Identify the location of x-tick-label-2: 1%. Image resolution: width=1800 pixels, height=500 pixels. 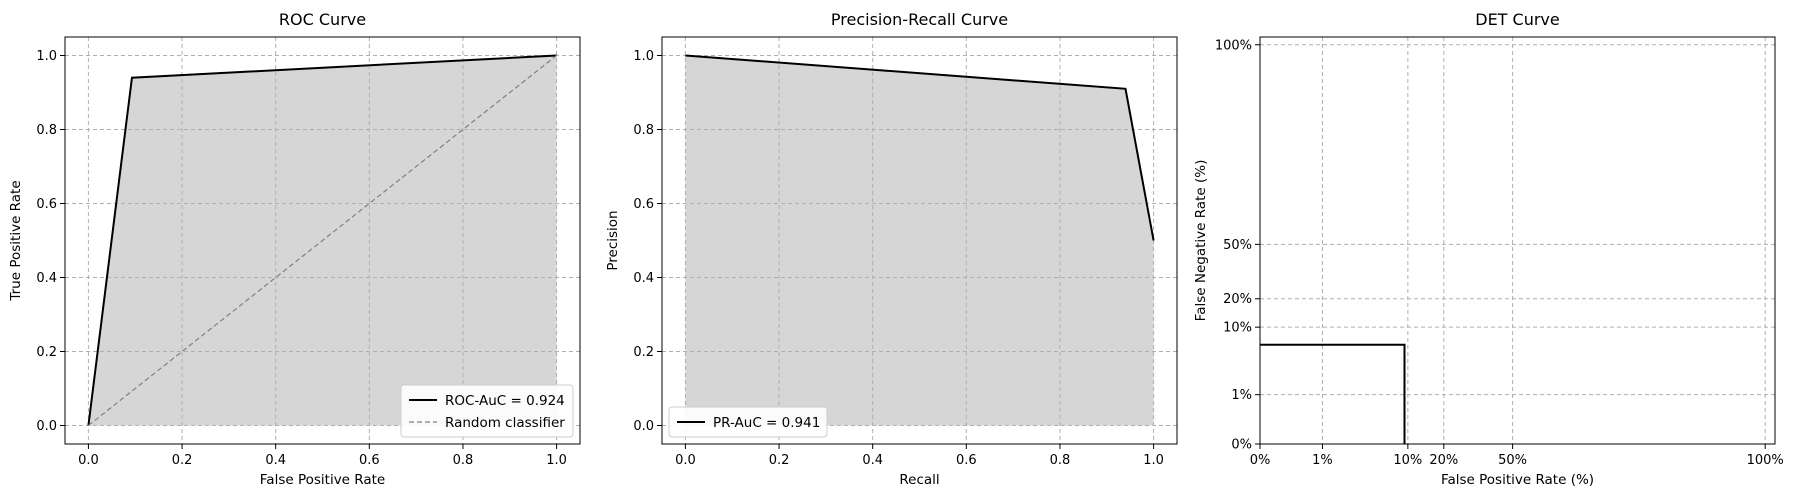
(1322, 460).